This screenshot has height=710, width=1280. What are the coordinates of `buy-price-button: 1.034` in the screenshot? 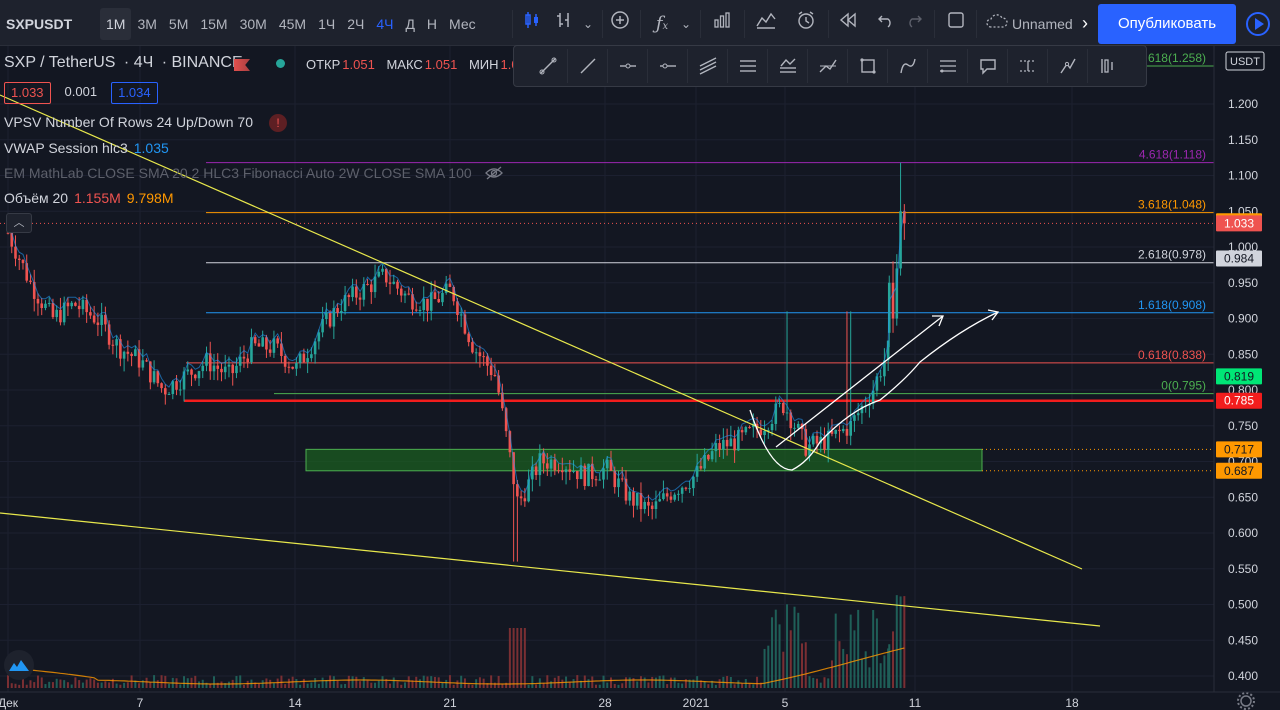 It's located at (134, 93).